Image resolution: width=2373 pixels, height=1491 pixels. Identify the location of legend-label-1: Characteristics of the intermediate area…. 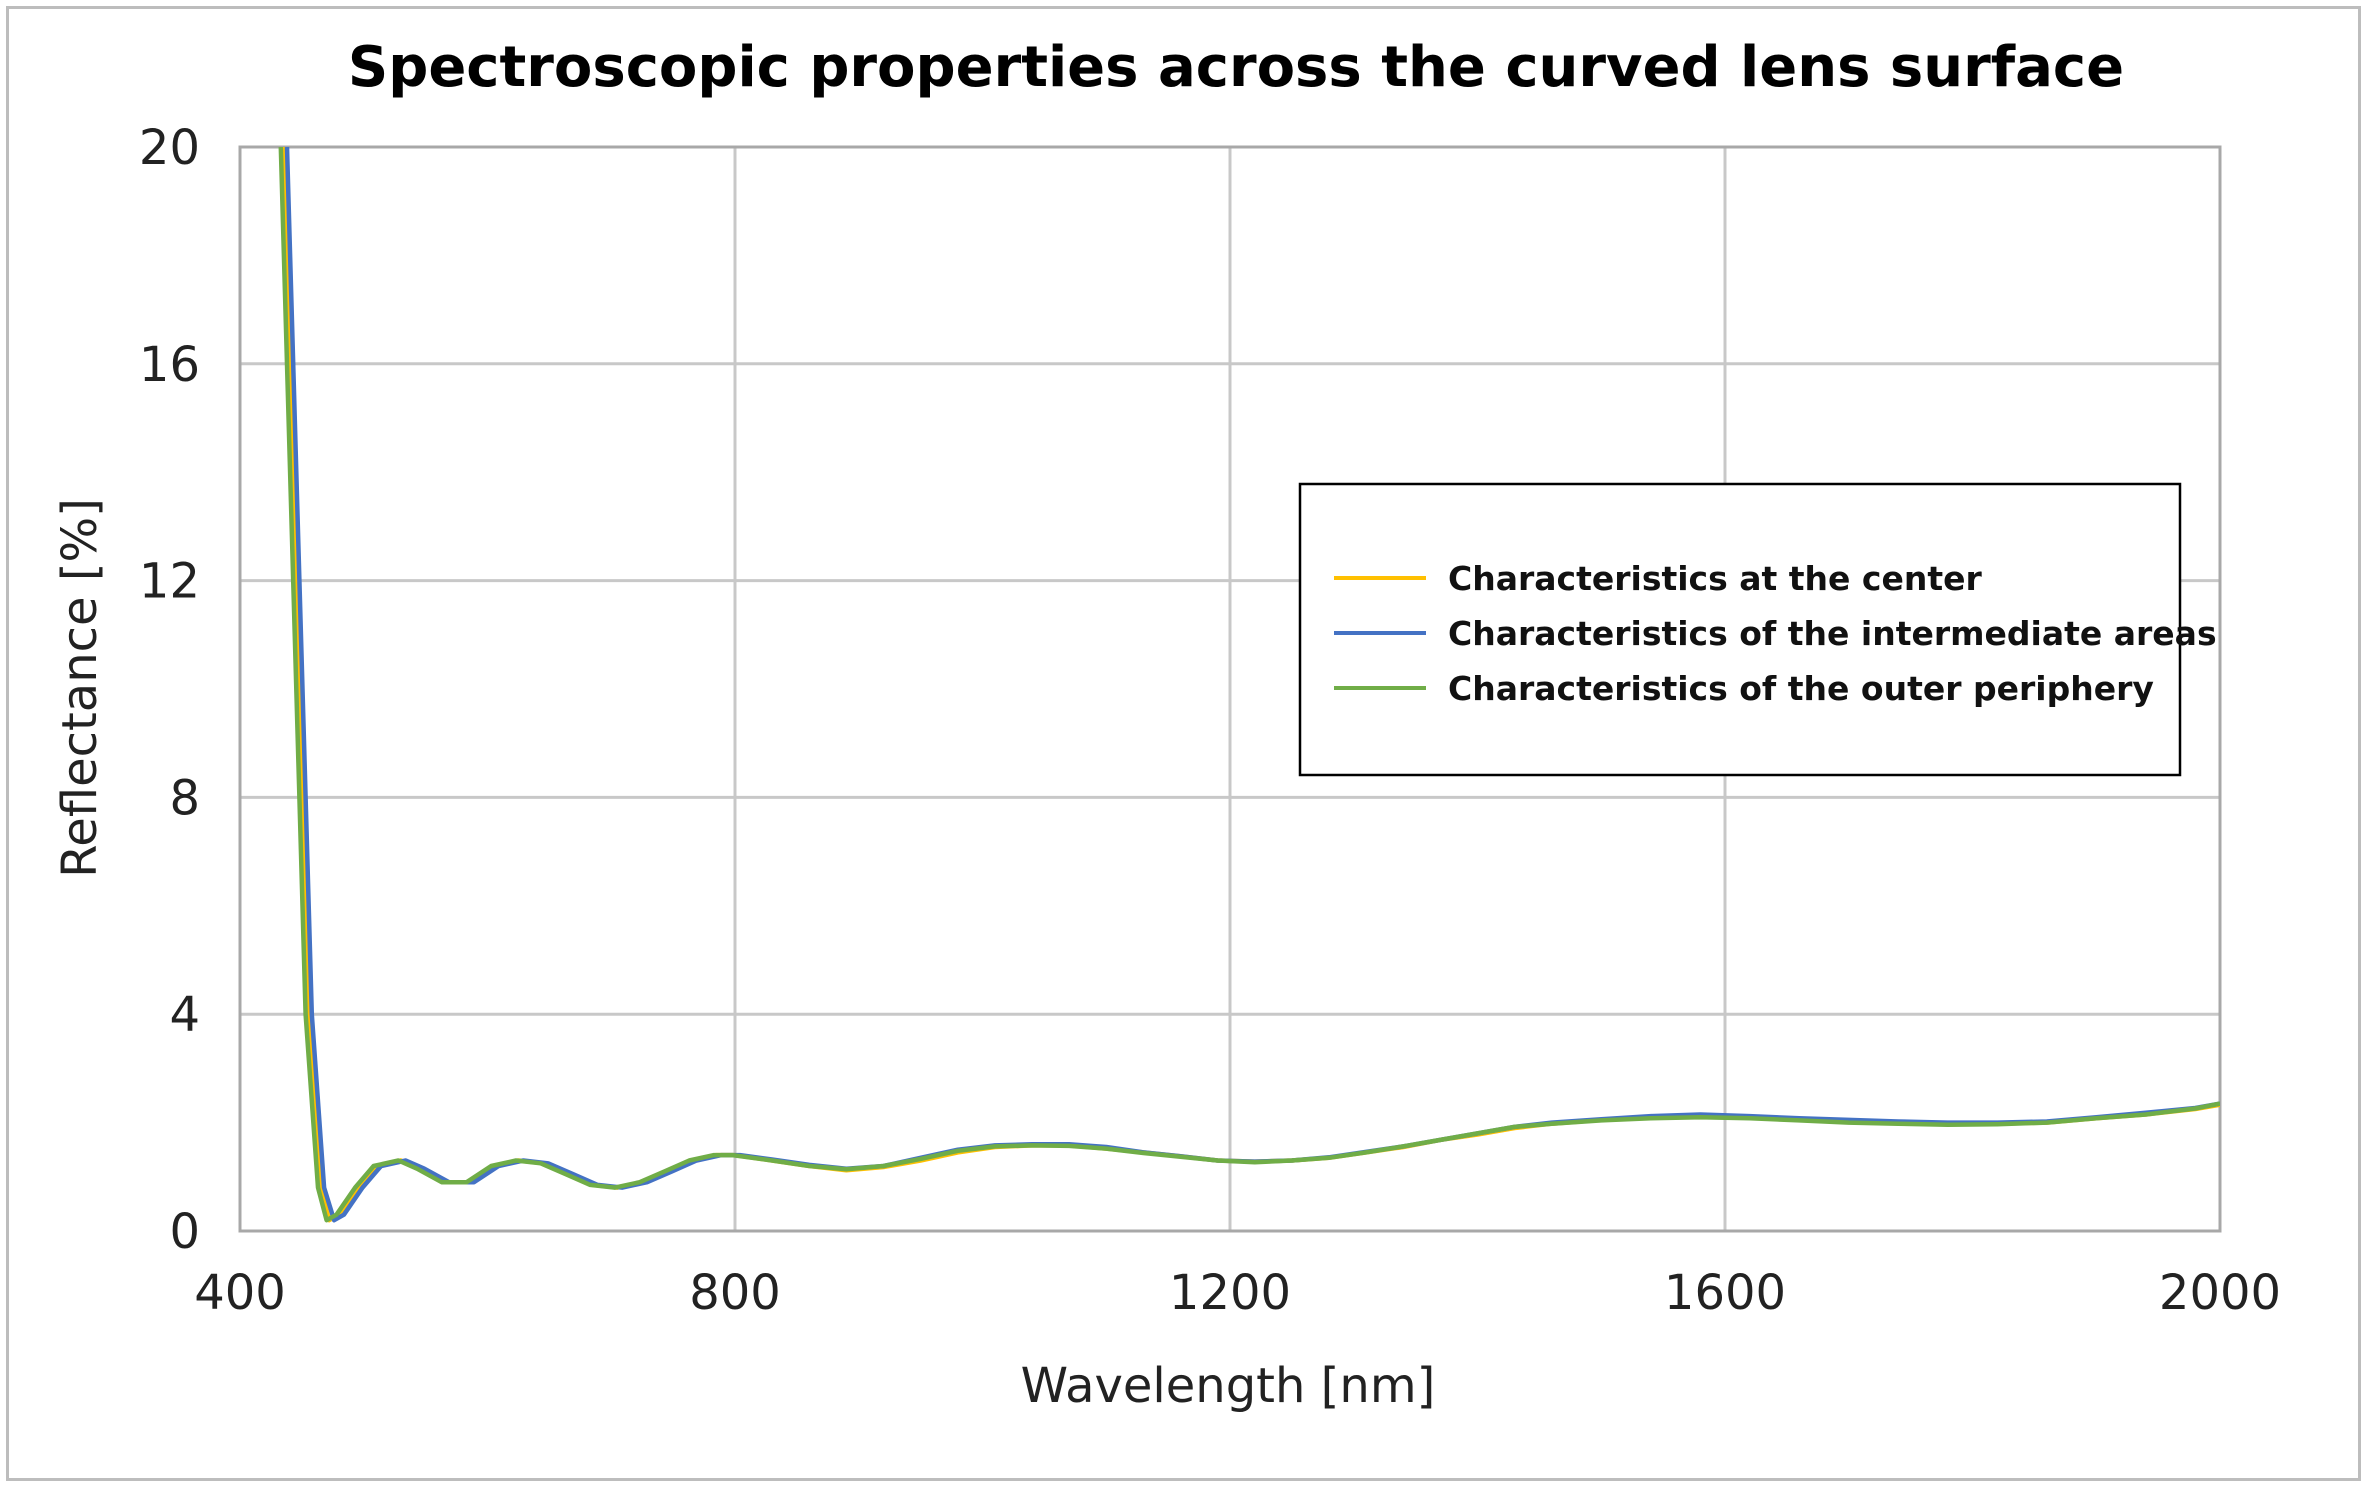
(1832, 633).